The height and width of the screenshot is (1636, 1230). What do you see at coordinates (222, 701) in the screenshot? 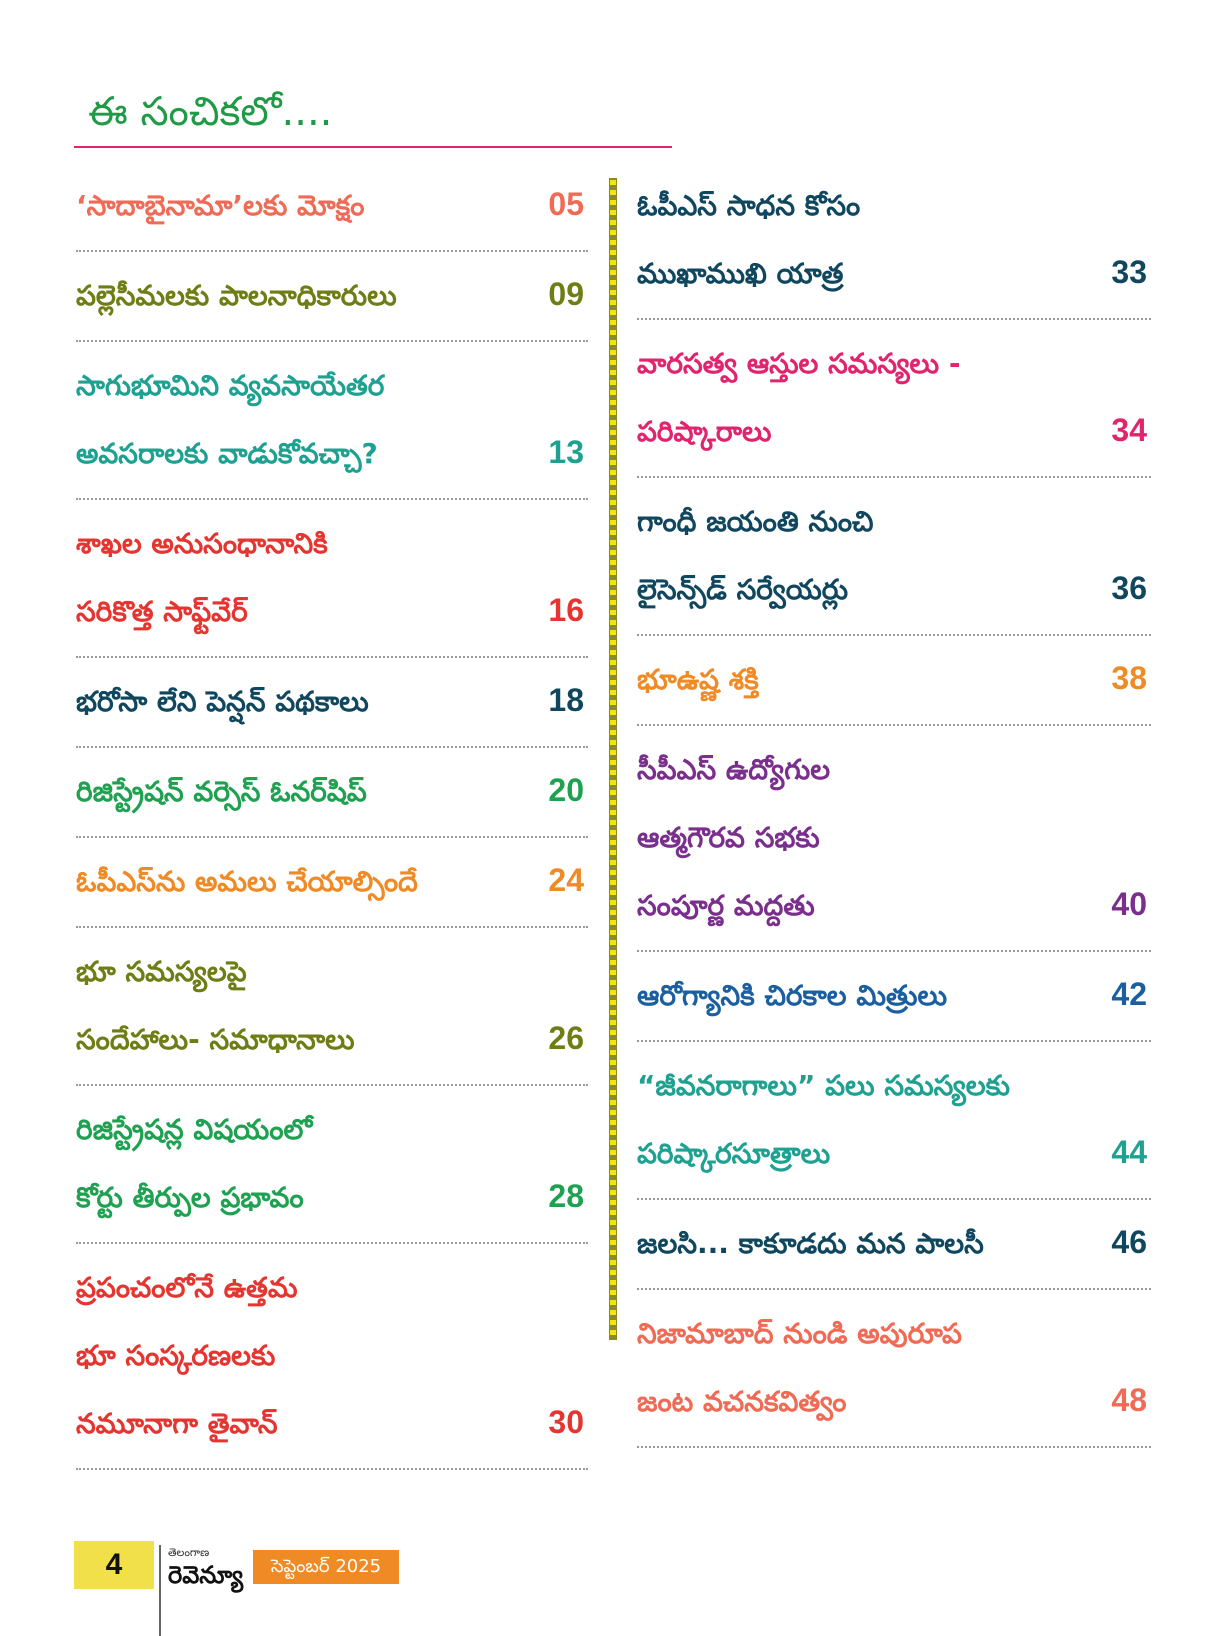
I see `toc-entry-title-line: భరోసా లేని పెన్షన్ పథకాలు` at bounding box center [222, 701].